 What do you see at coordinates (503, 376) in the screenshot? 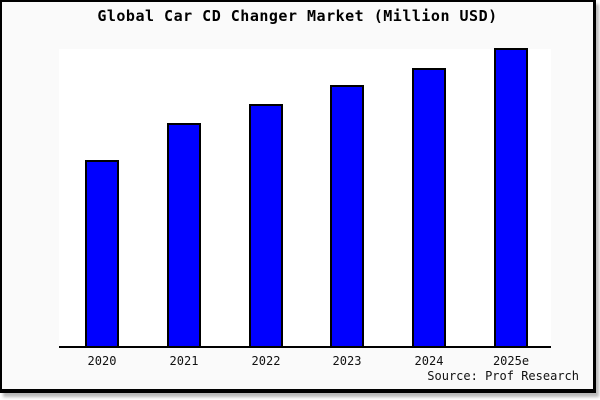
I see `source-label: Source: Prof Research` at bounding box center [503, 376].